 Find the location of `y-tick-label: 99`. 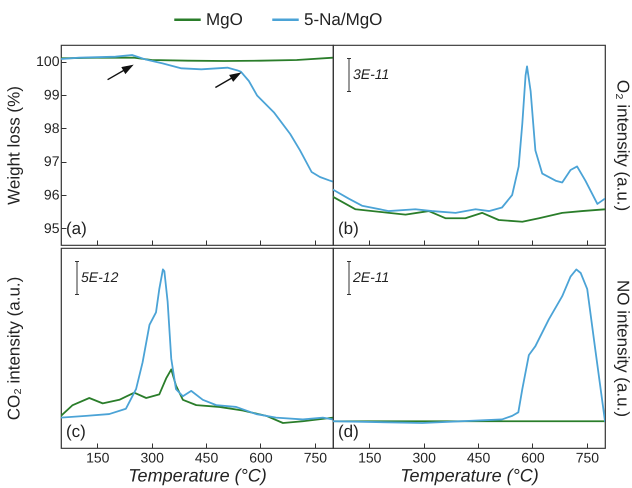

y-tick-label: 99 is located at coordinates (52, 94).